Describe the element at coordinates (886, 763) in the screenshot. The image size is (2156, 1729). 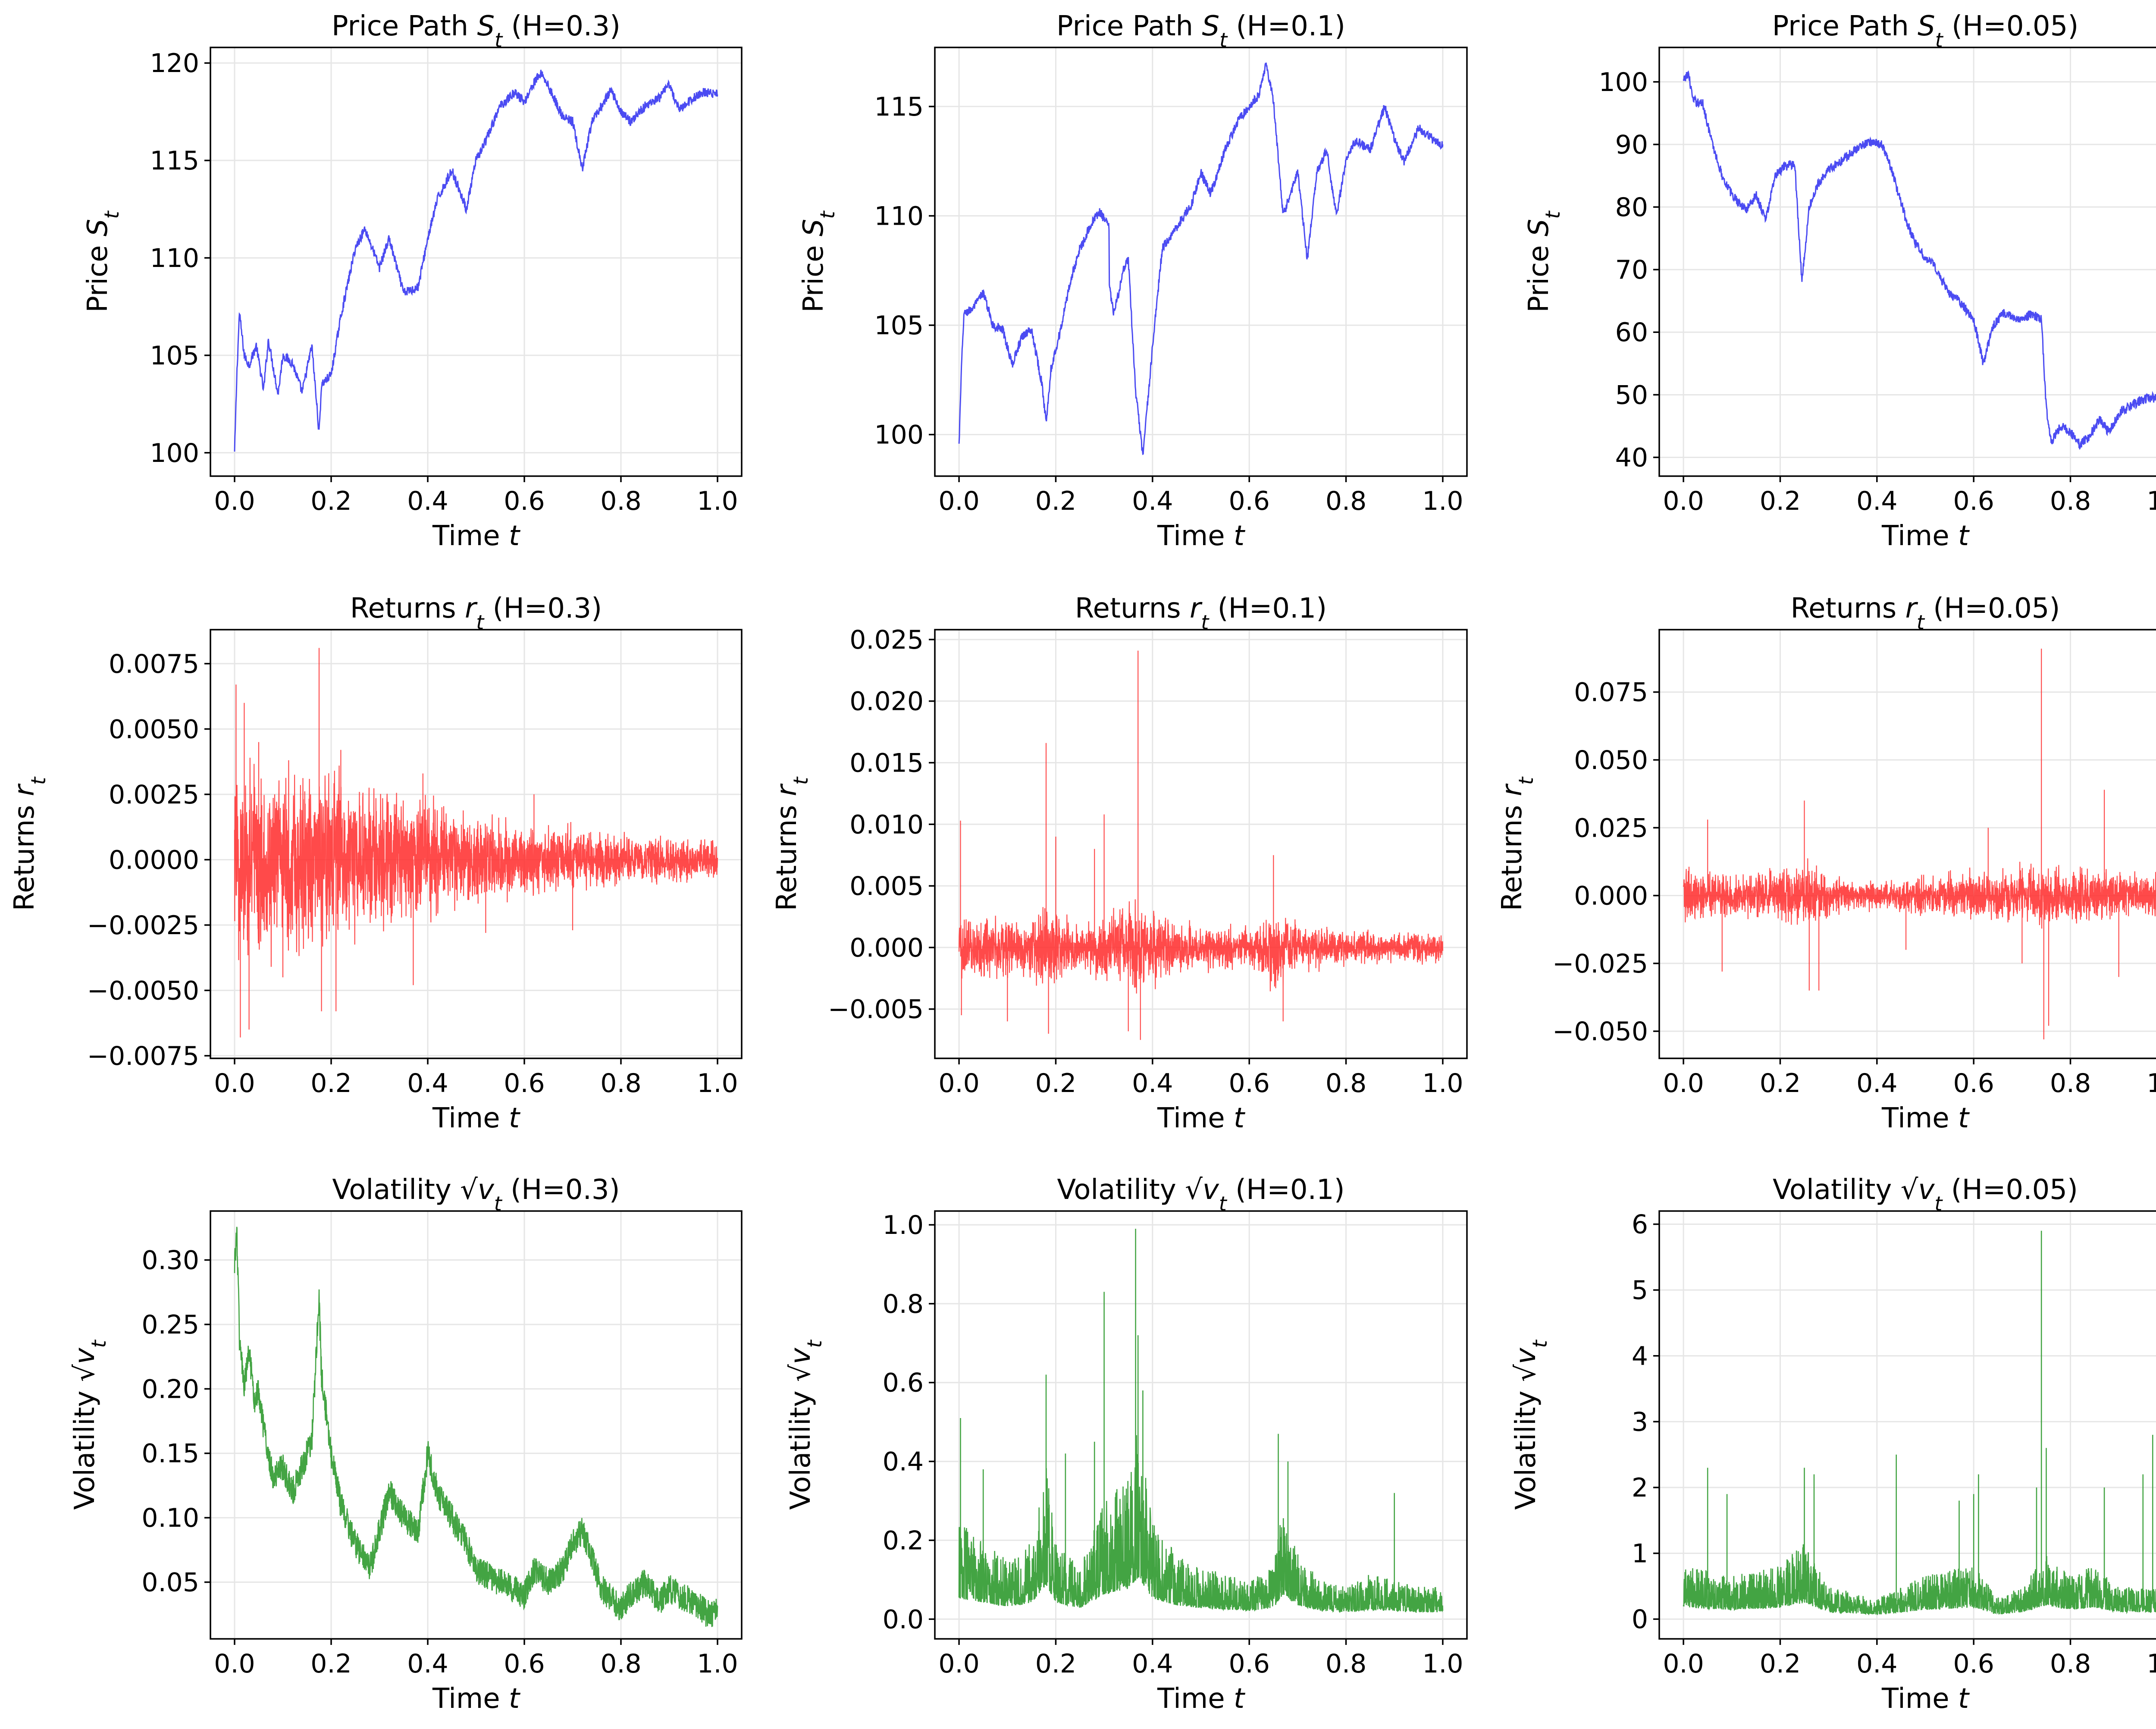
I see `y-tick-label: 0.015` at that location.